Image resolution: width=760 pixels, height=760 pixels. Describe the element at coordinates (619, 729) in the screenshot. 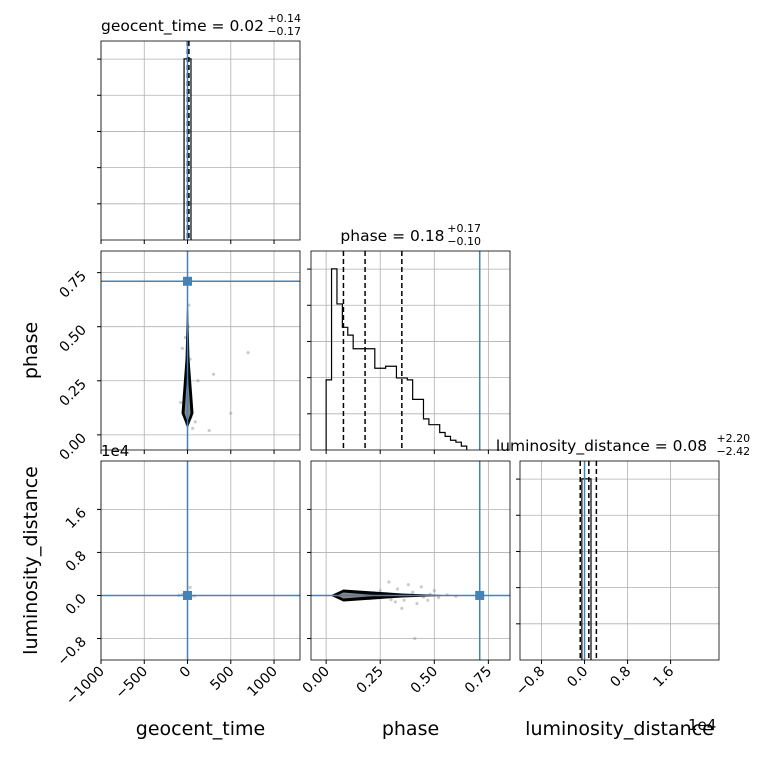

I see `x-axis-label-luminosity_distance: luminosity_distance` at that location.